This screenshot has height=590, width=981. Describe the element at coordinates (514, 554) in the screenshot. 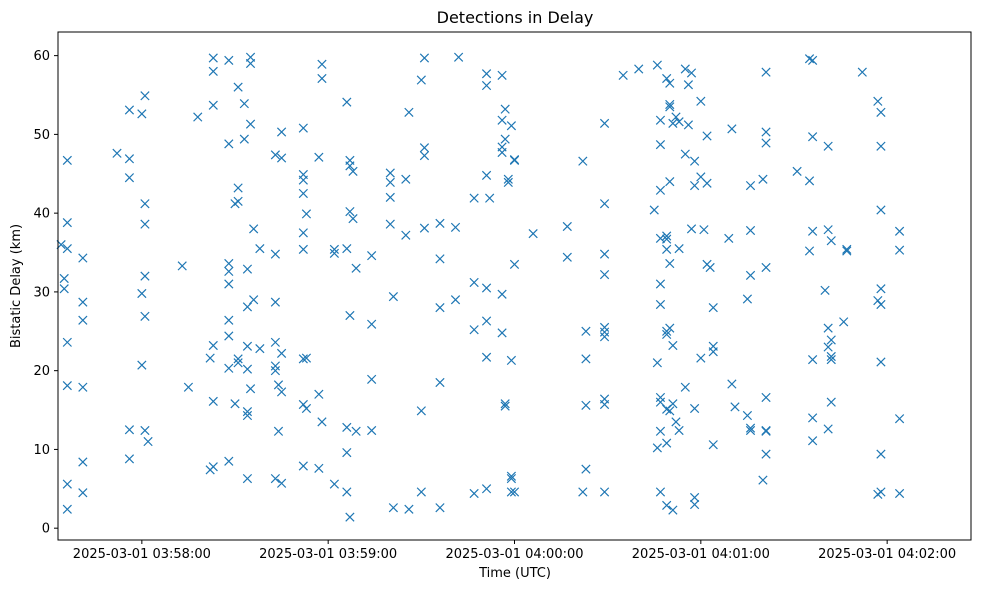

I see `x-tick-label: 2025-03-01 04:00:00` at that location.